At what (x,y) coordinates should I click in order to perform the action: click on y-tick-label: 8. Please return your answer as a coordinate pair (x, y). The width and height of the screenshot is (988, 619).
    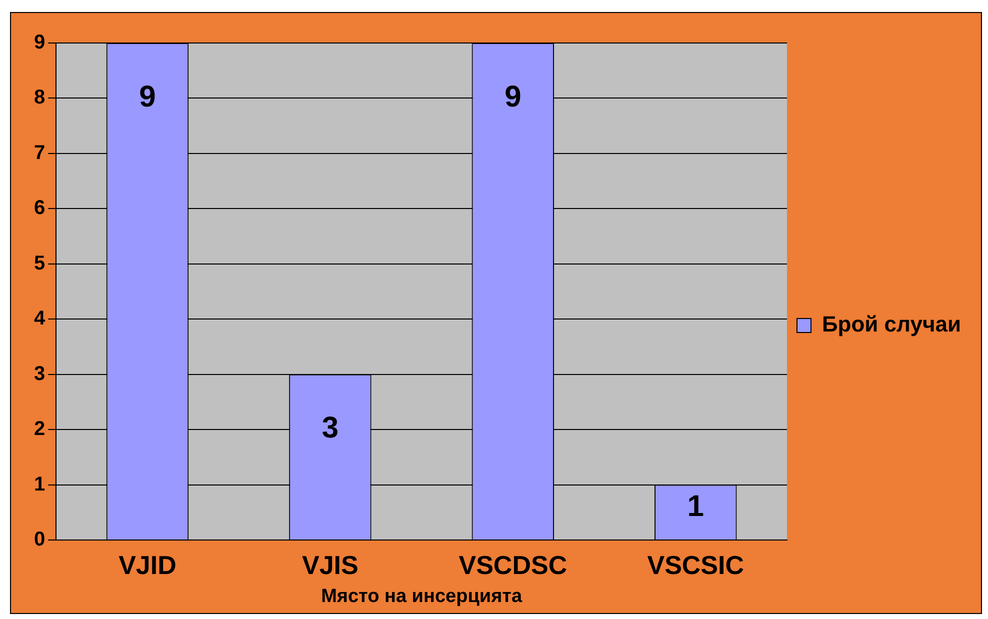
    Looking at the image, I should click on (40, 97).